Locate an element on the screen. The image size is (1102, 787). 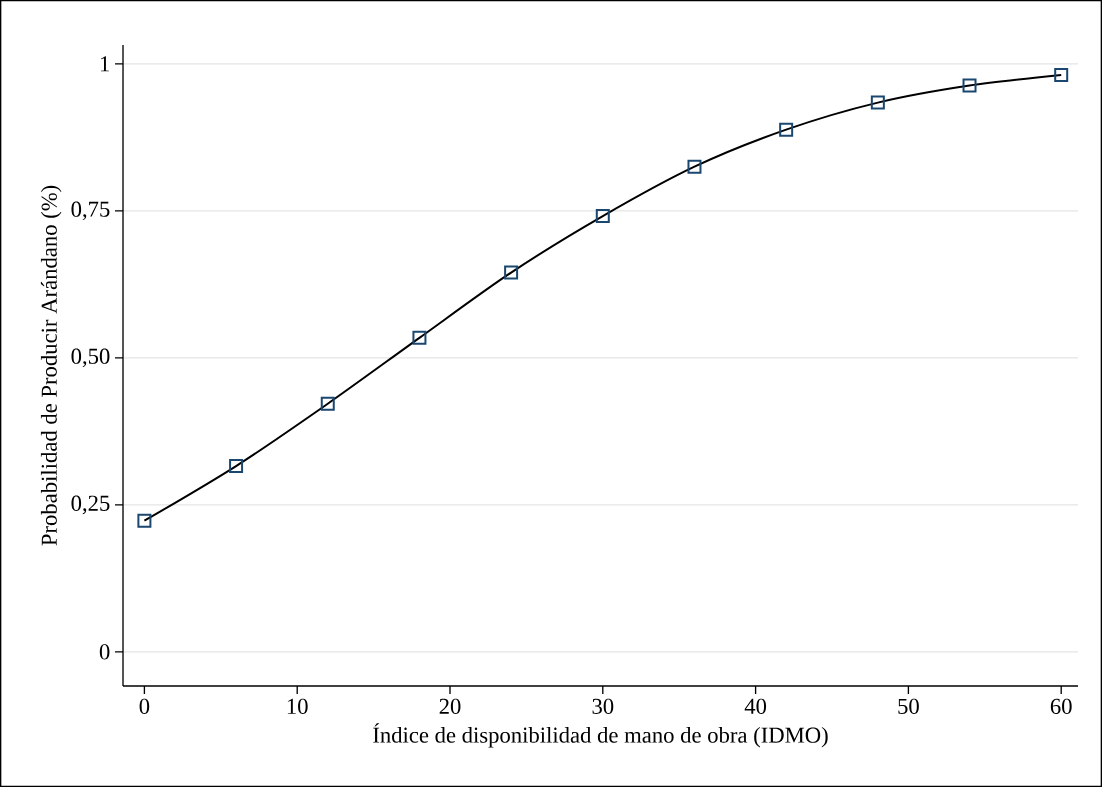
x-tick-label: 10 is located at coordinates (297, 706).